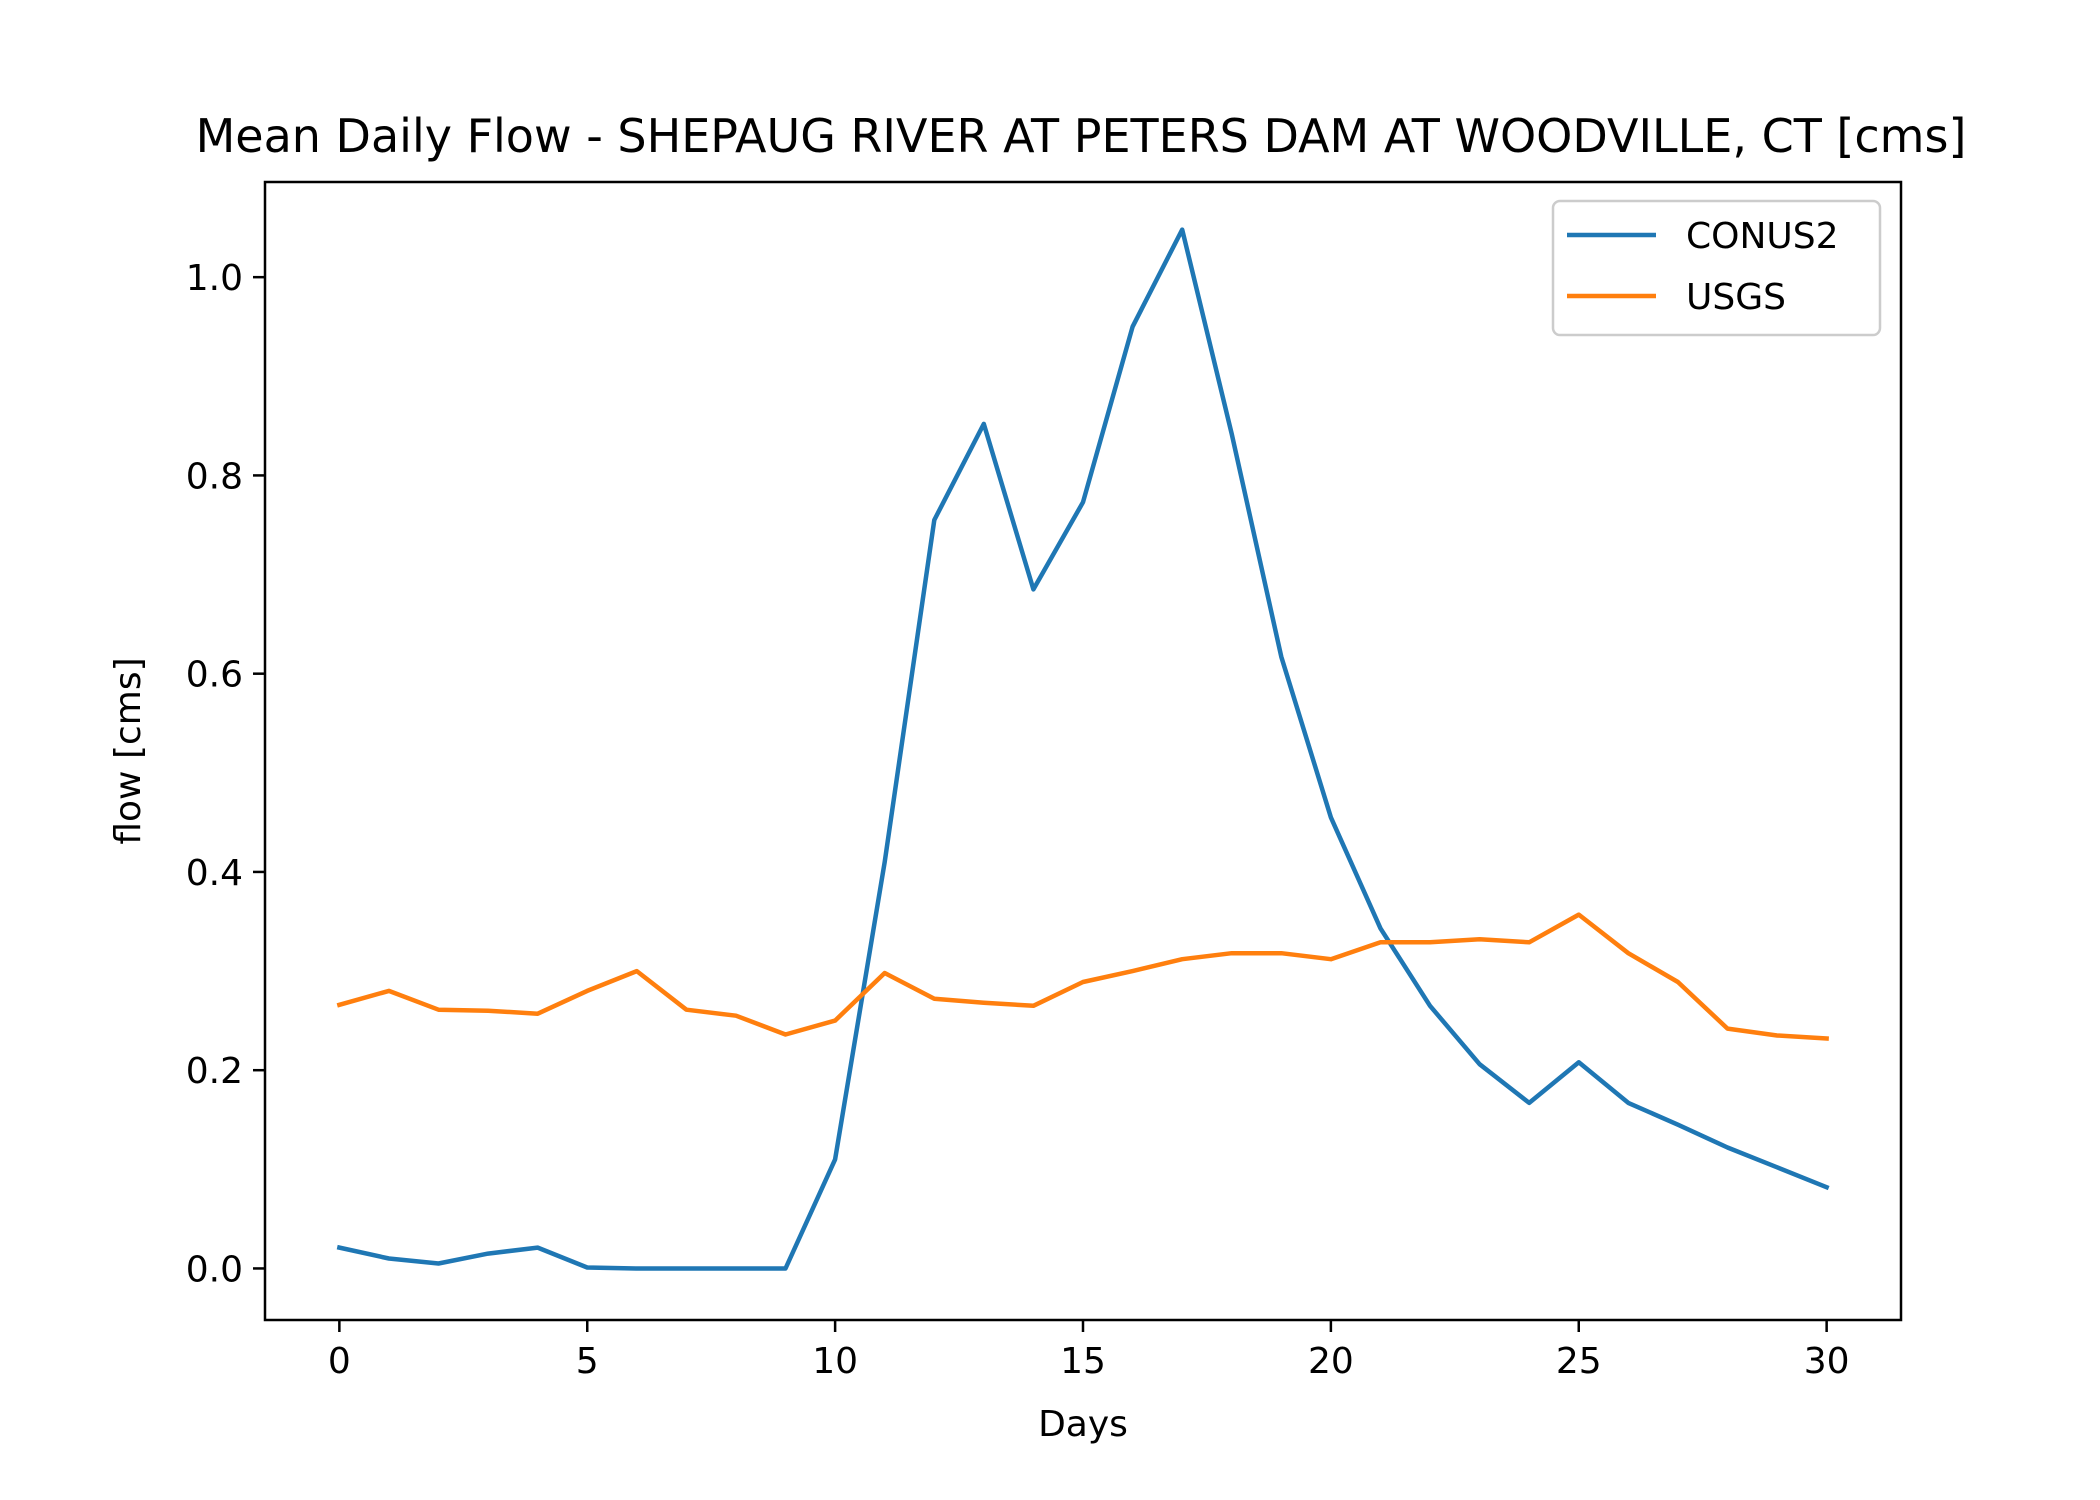 This screenshot has width=2100, height=1500. I want to click on y-tick-label: 0.4, so click(214, 873).